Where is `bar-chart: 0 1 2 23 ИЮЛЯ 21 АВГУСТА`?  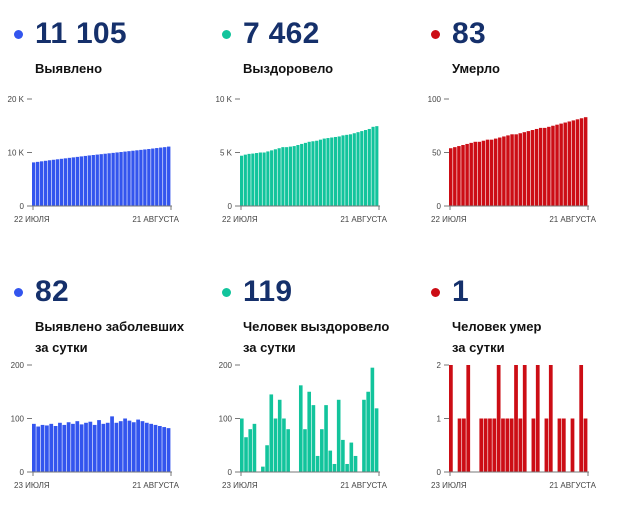
bar-chart: 0 1 2 23 ИЮЛЯ 21 АВГУСТА is located at coordinates (514, 425).